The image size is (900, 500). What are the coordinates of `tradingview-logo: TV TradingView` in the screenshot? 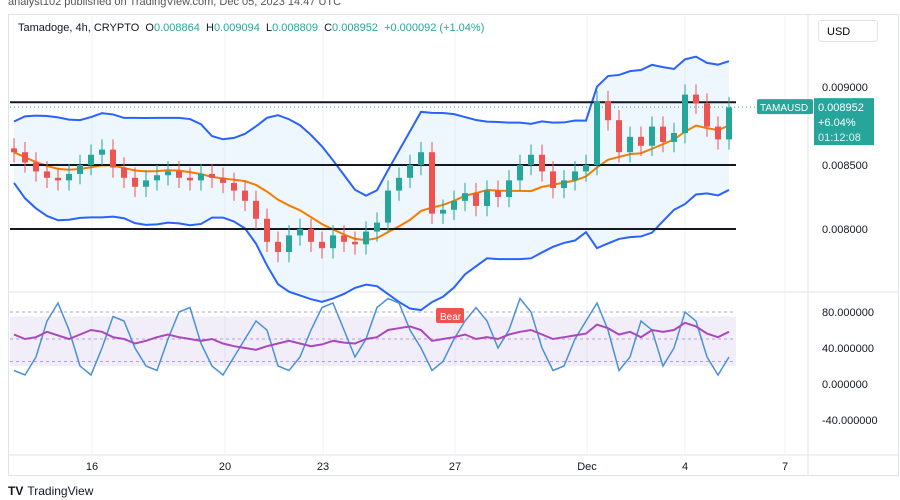 It's located at (50, 491).